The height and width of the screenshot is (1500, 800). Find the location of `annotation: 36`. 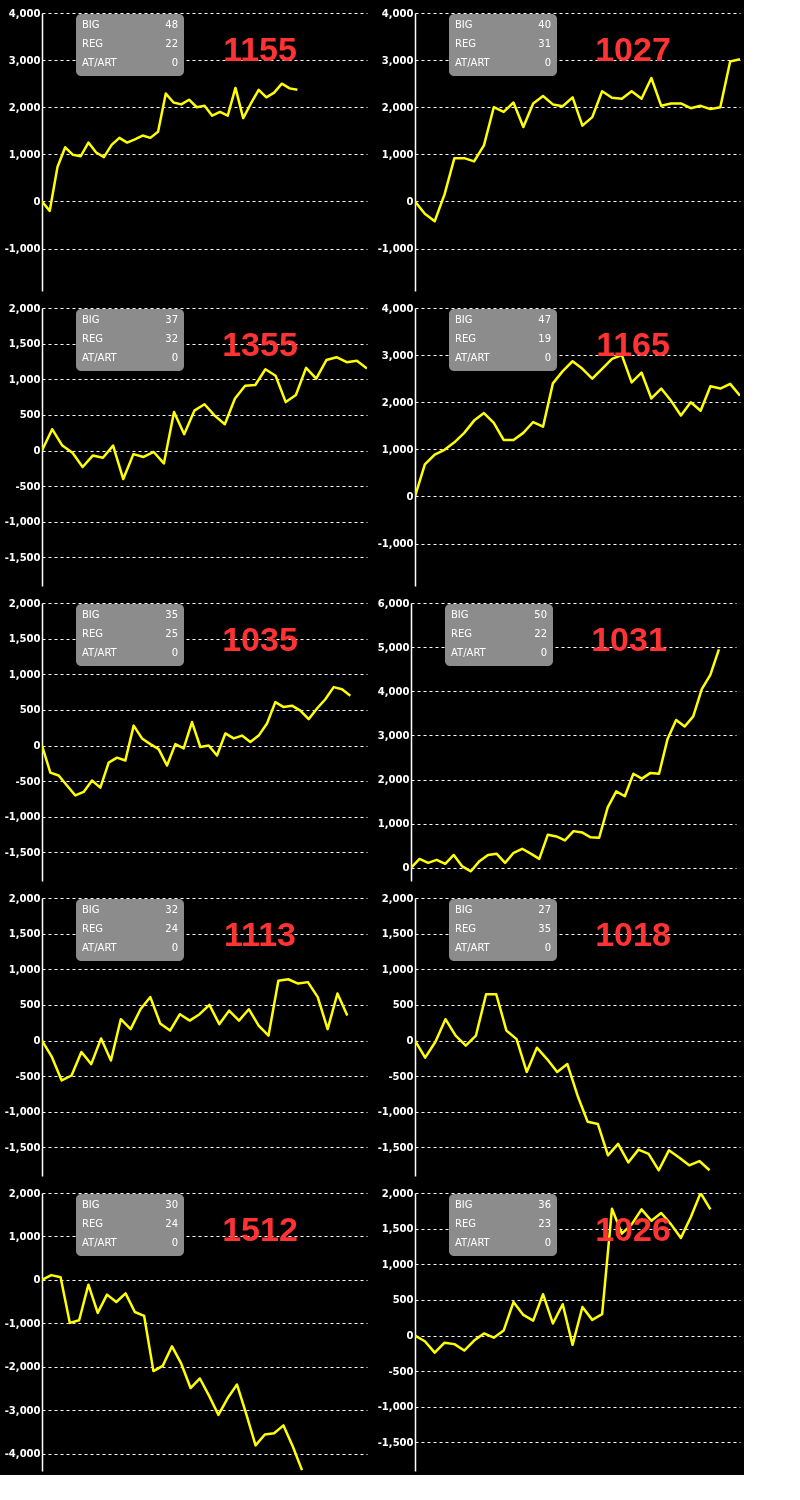

annotation: 36 is located at coordinates (544, 1204).